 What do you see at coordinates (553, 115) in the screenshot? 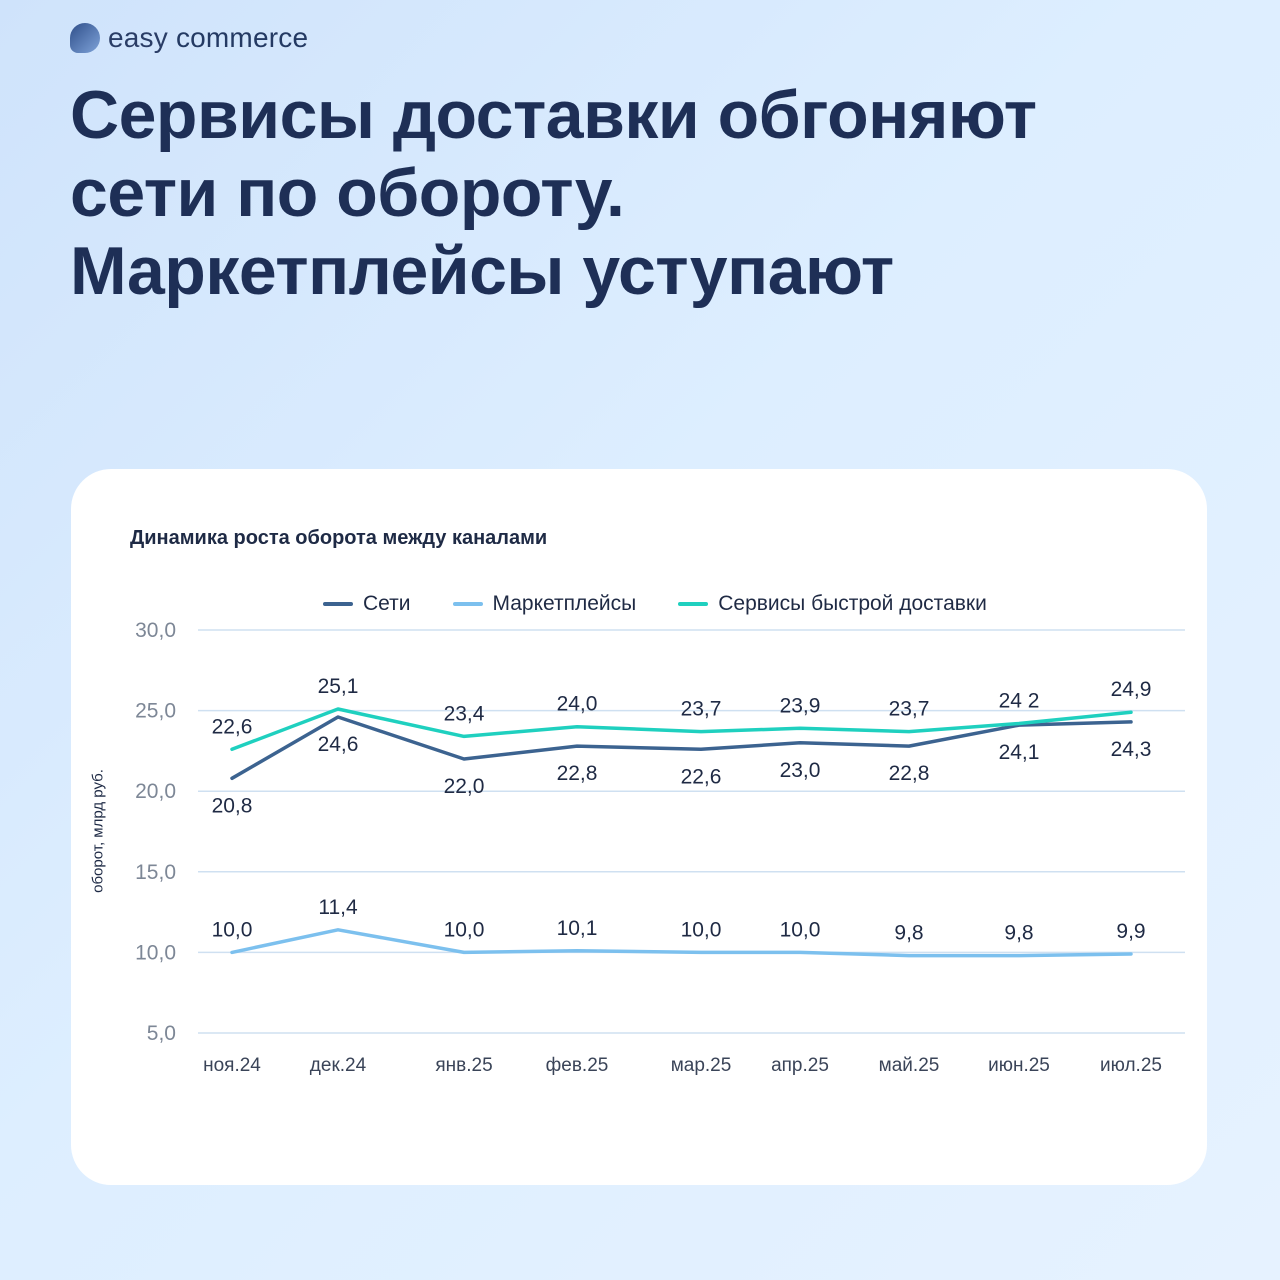
I see `headline-line-1: Сервисы доставки обгоняют` at bounding box center [553, 115].